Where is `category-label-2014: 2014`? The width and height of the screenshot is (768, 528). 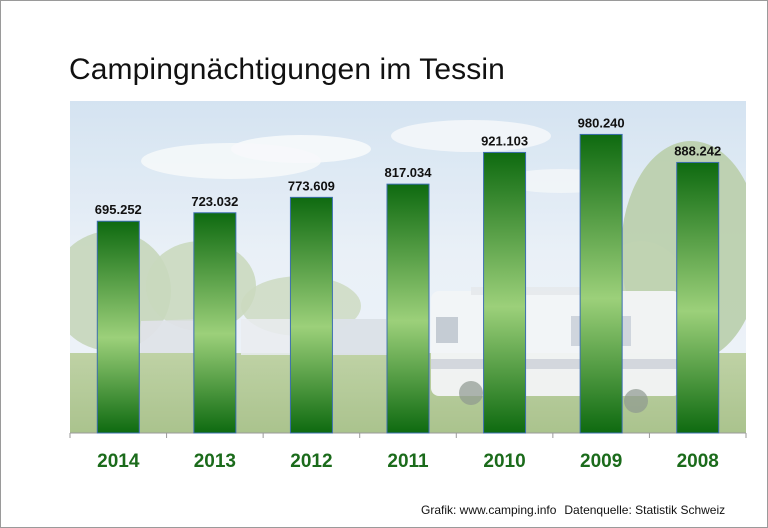 category-label-2014: 2014 is located at coordinates (118, 461).